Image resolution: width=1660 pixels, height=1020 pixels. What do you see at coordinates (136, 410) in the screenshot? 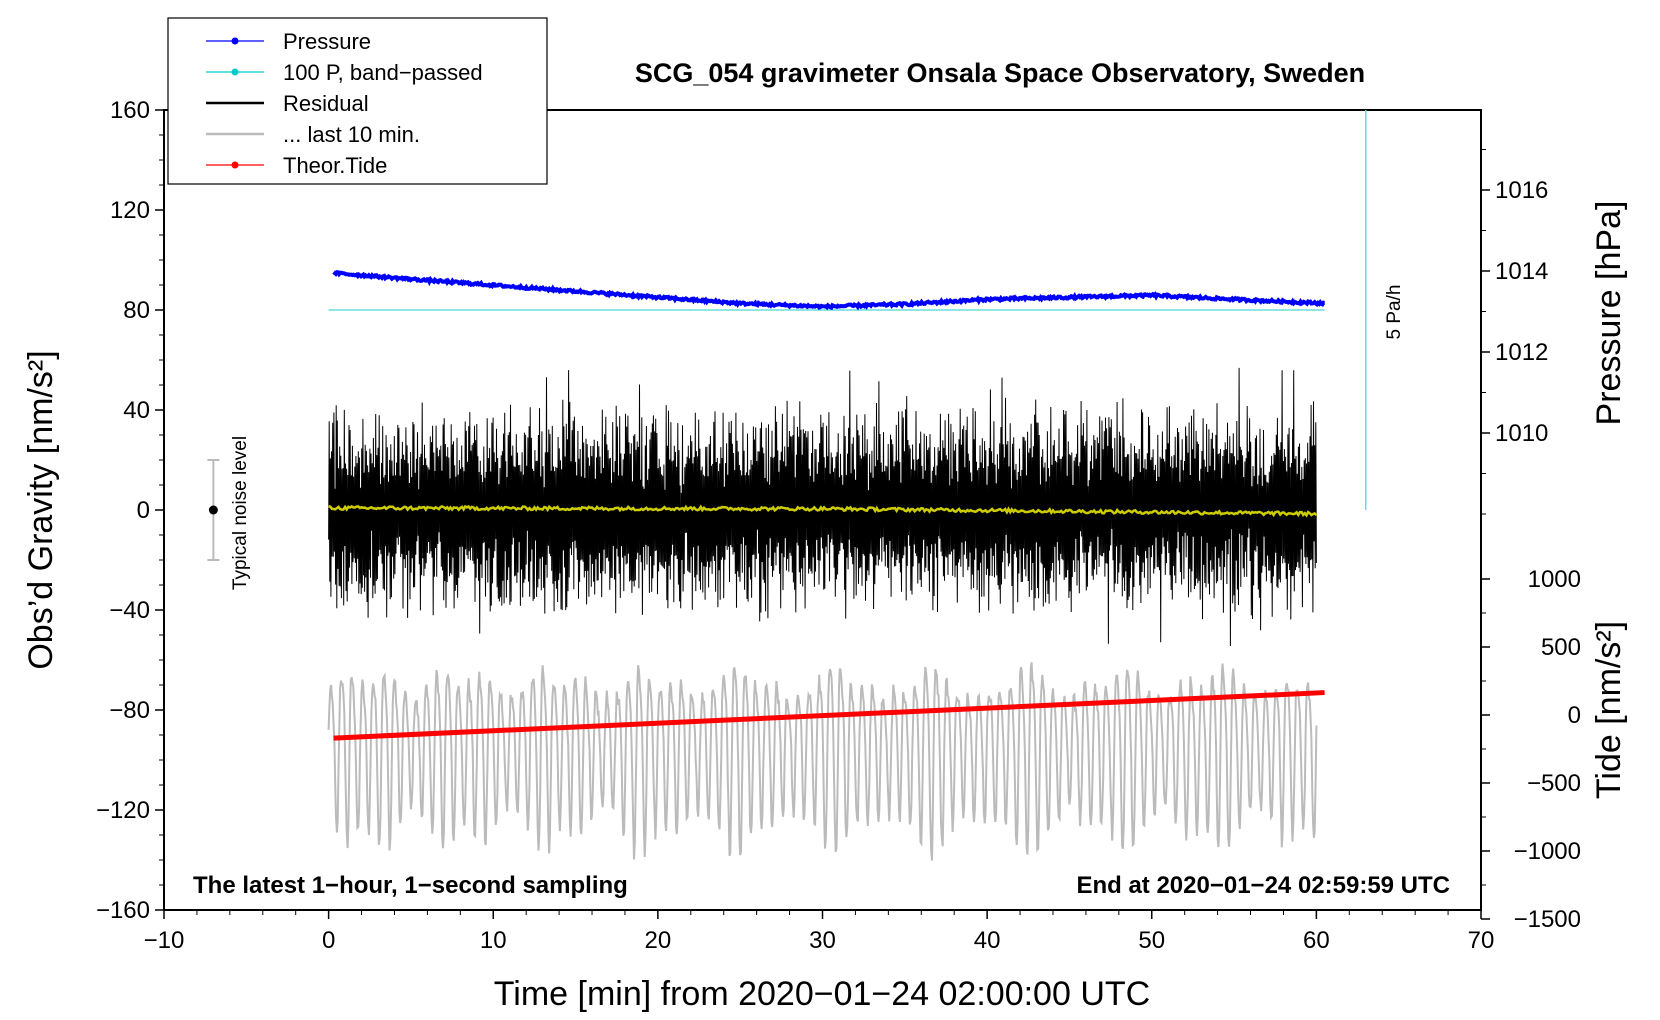
I see `y-tick-label: 40` at bounding box center [136, 410].